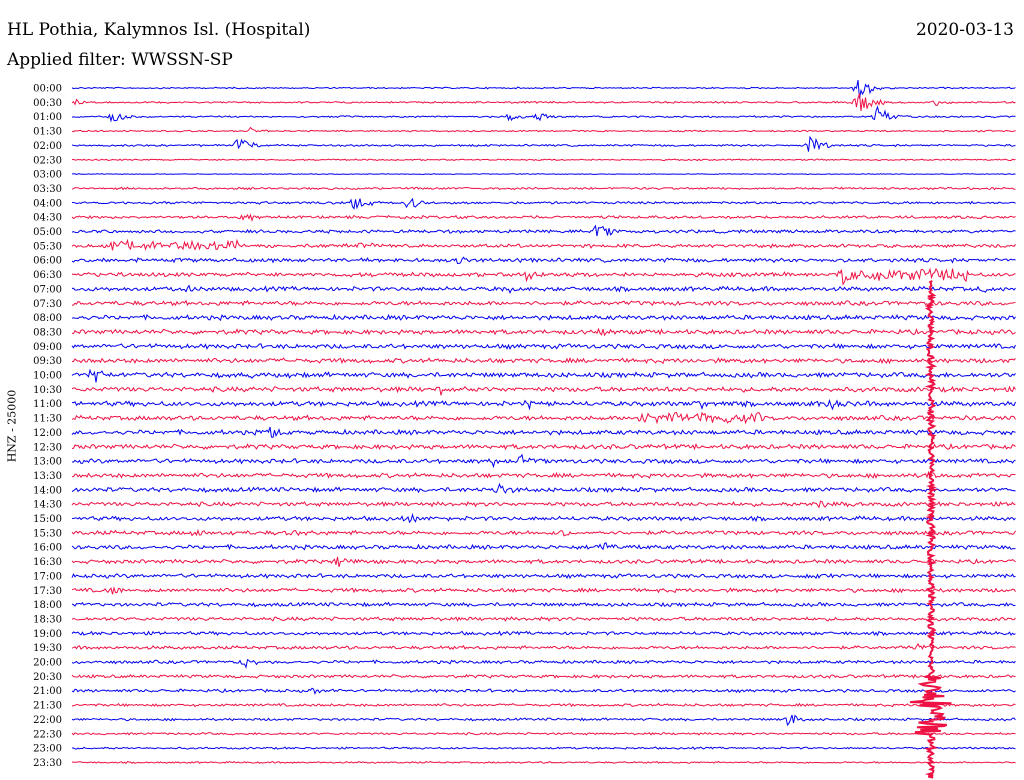 This screenshot has width=1024, height=780. Describe the element at coordinates (47, 562) in the screenshot. I see `tick-label-1630: 16:30` at that location.